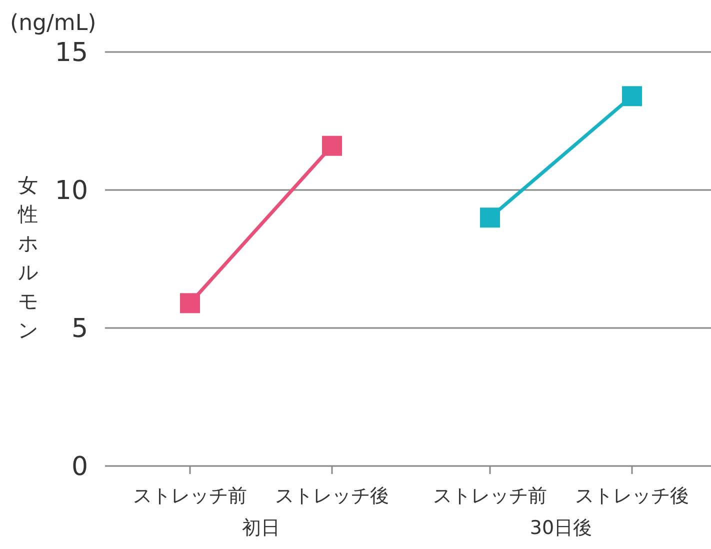 This screenshot has height=549, width=711. I want to click on text: 30日後, so click(561, 528).